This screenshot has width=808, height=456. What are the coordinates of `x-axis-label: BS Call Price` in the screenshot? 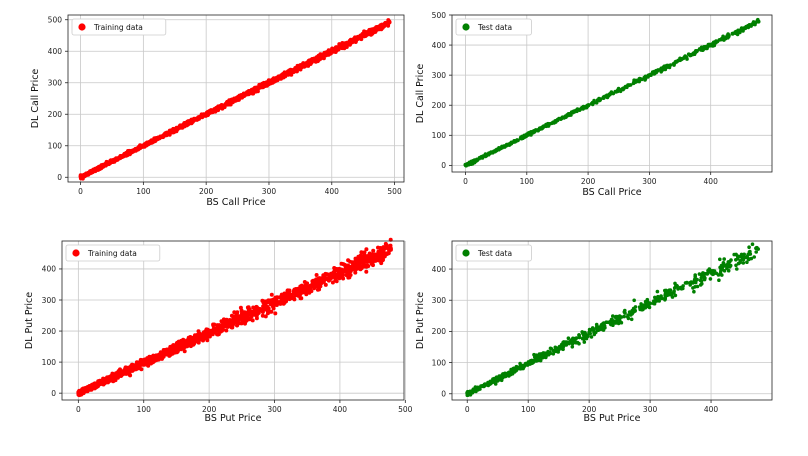 It's located at (611, 192).